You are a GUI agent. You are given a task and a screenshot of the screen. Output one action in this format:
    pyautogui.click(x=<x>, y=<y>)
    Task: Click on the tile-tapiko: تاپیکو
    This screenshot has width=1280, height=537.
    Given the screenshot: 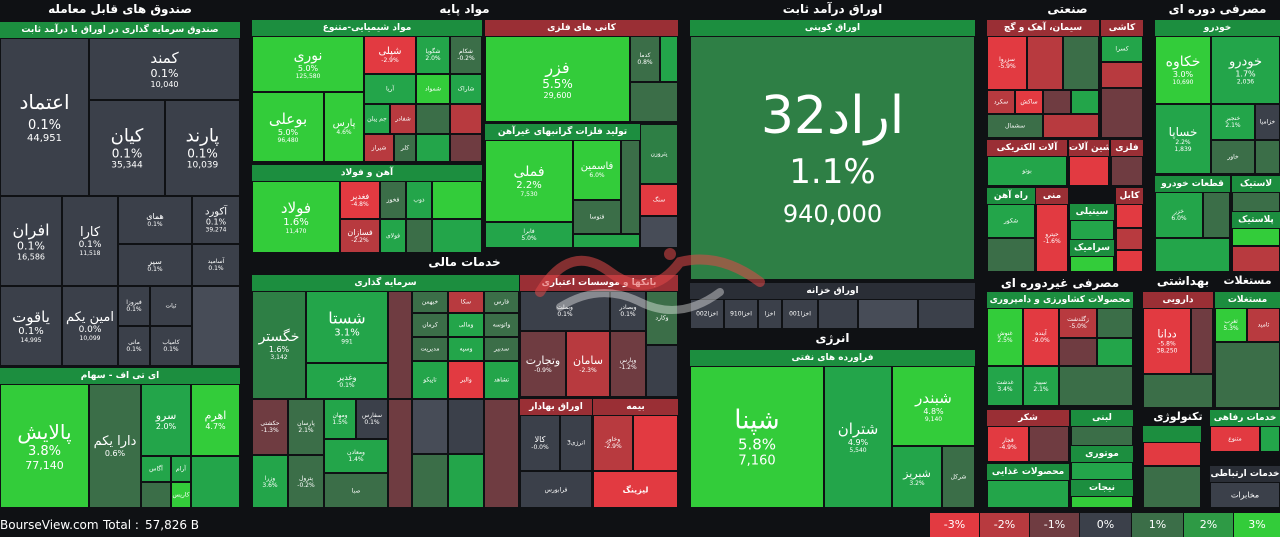 What is the action you would take?
    pyautogui.click(x=430, y=380)
    